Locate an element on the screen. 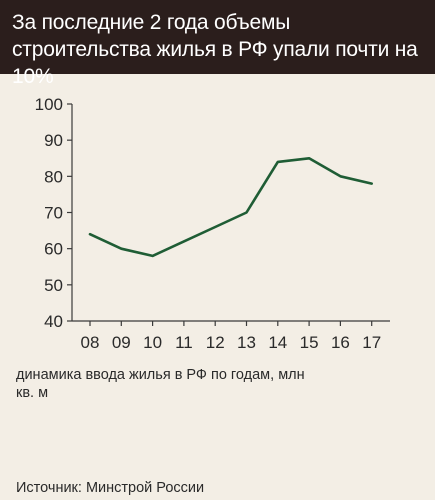 This screenshot has width=435, height=500. x-tick-label: 16 is located at coordinates (340, 342).